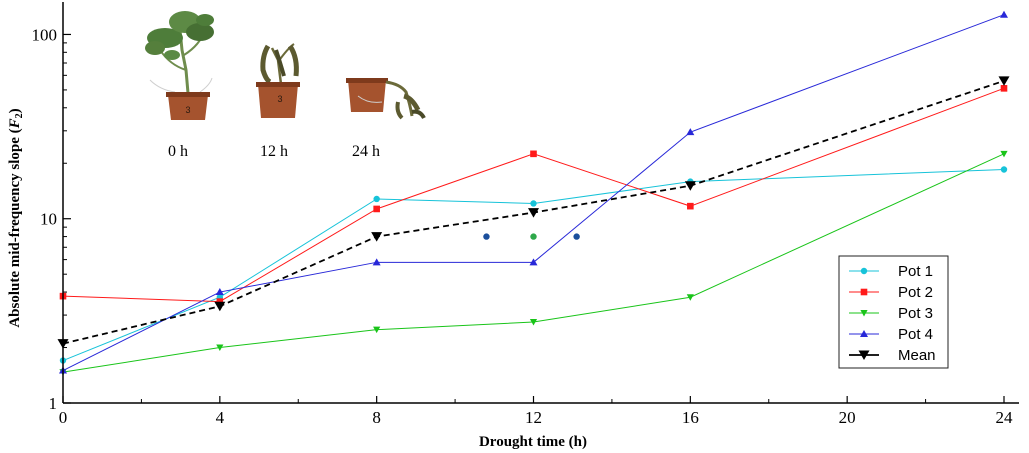  I want to click on x-tick-label-4: 4, so click(220, 417).